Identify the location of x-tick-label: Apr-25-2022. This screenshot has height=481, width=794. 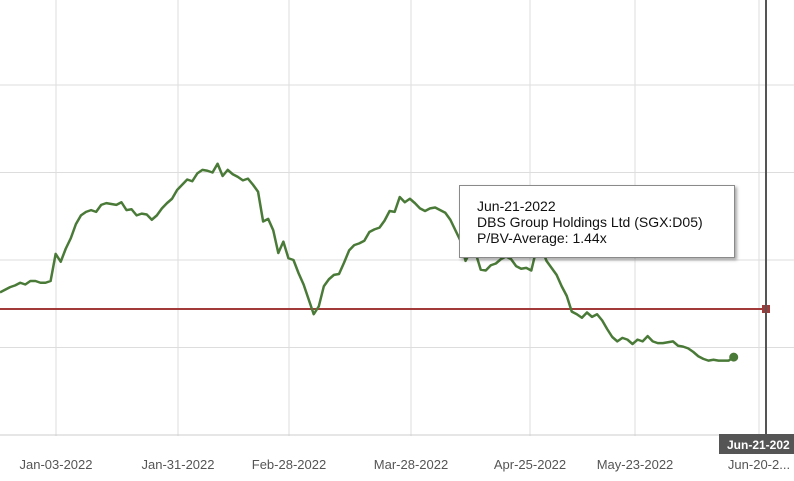
(530, 464).